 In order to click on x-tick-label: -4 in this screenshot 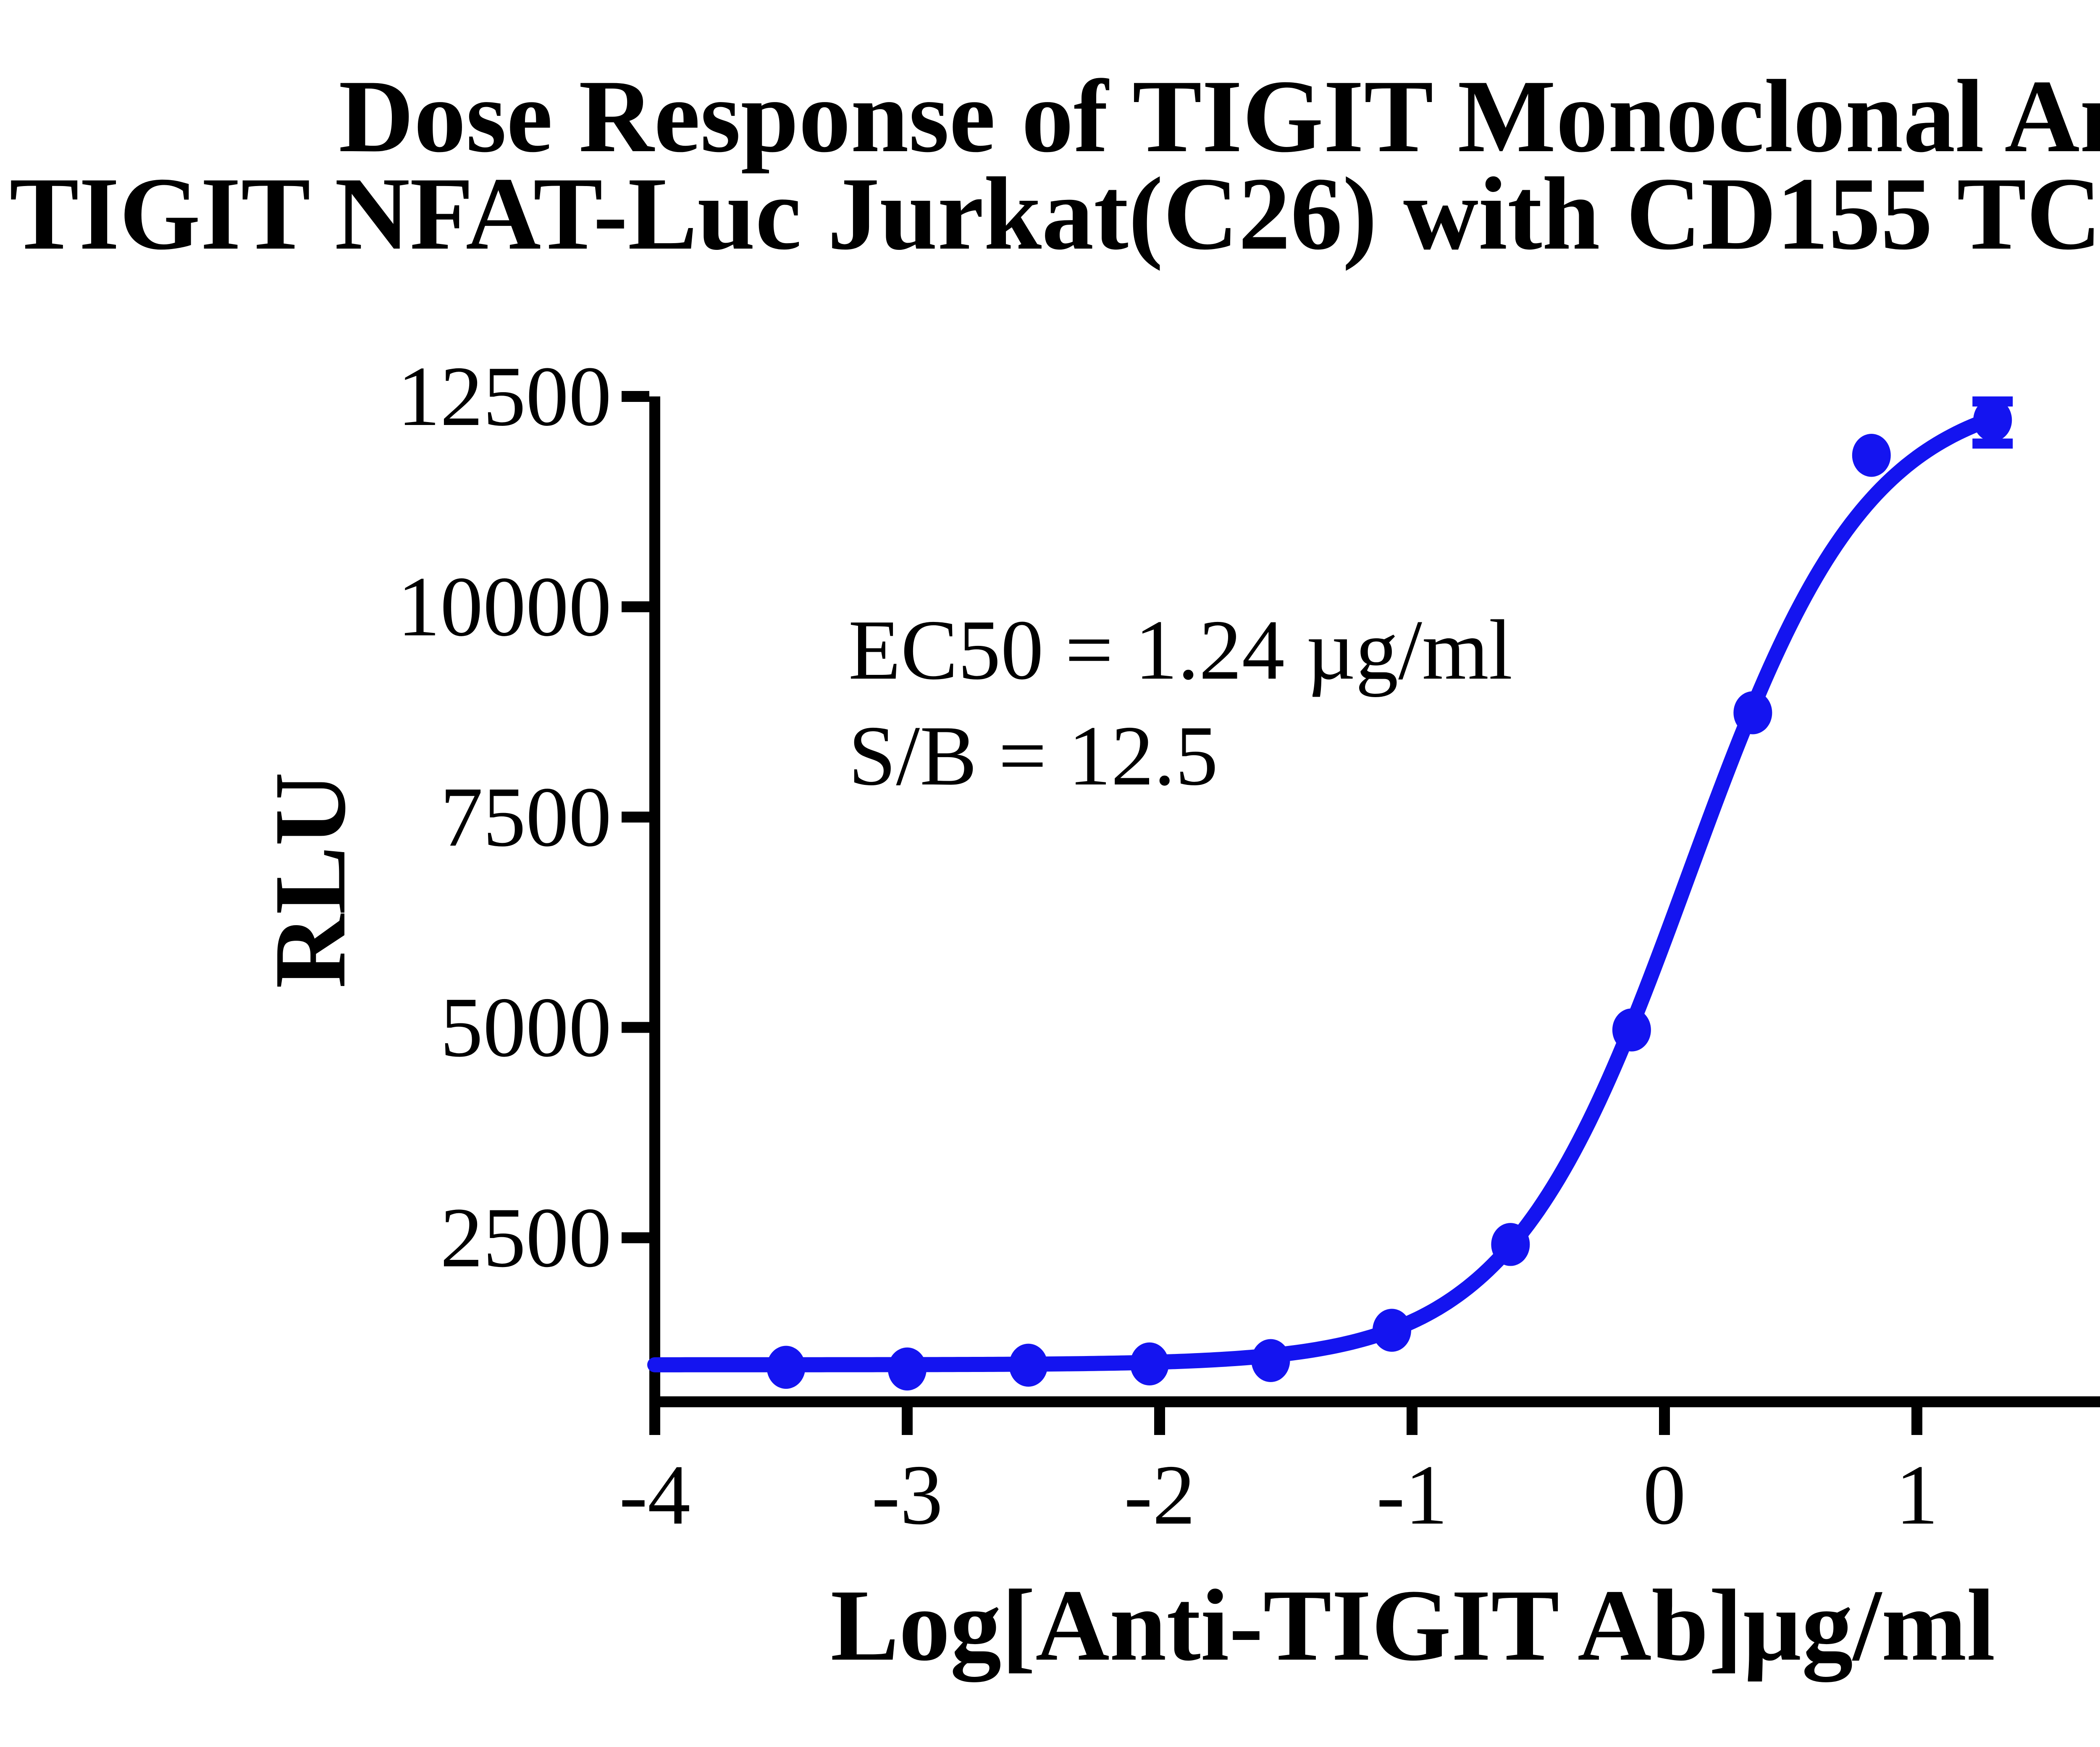, I will do `click(654, 1495)`.